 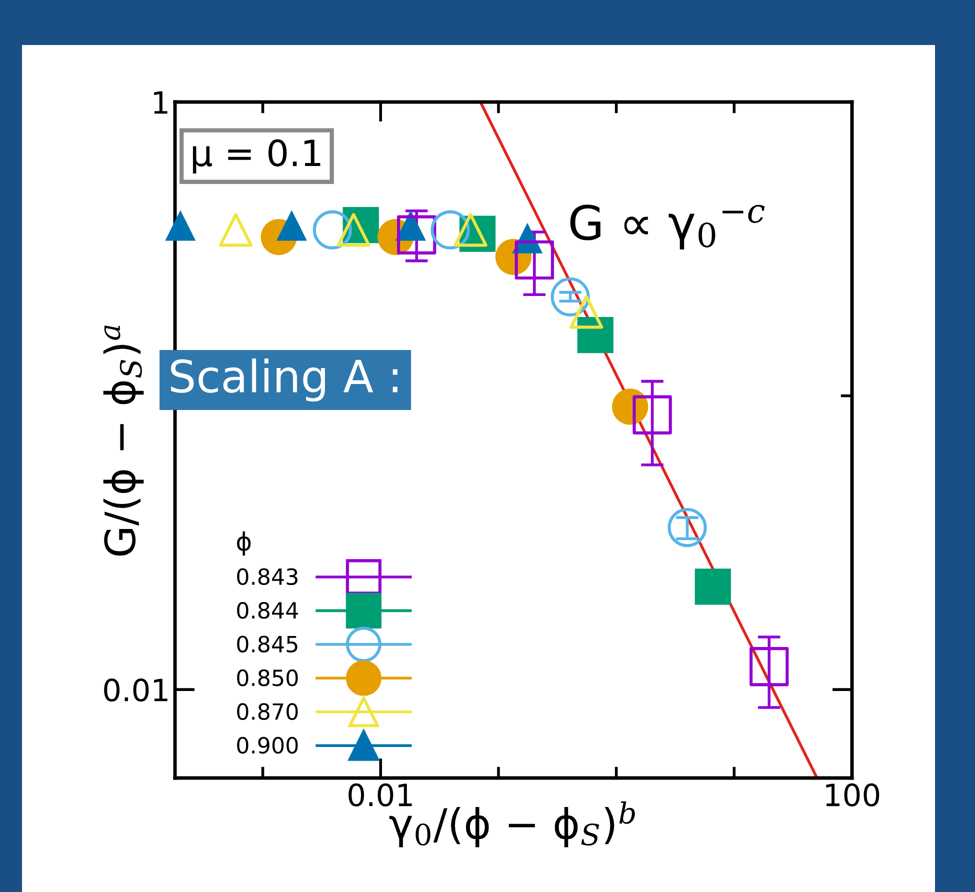 I want to click on y-tick-label: 1, so click(x=161, y=102).